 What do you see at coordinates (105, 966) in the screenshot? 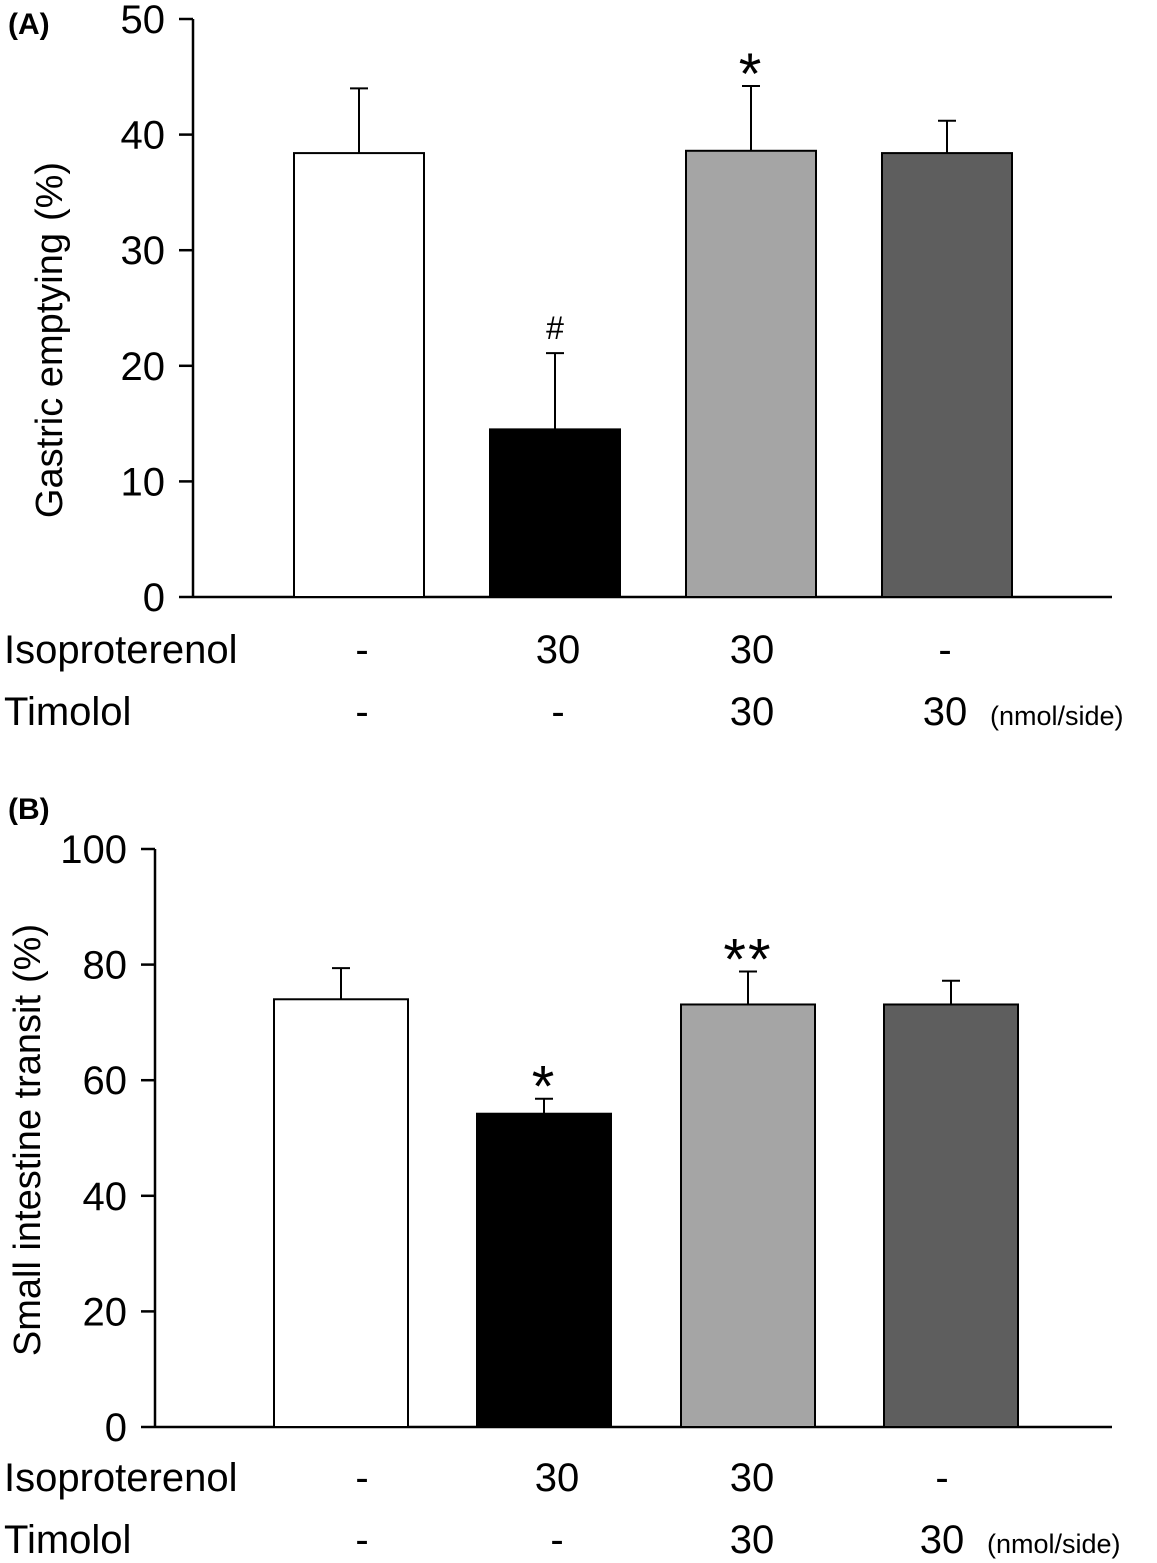
I see `y-tick-label: 80` at bounding box center [105, 966].